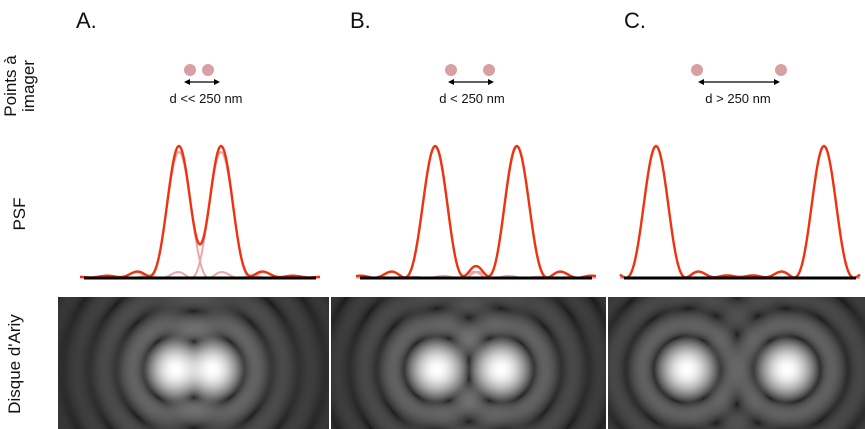 Image resolution: width=865 pixels, height=429 pixels. I want to click on distance-arrow-c, so click(739, 82).